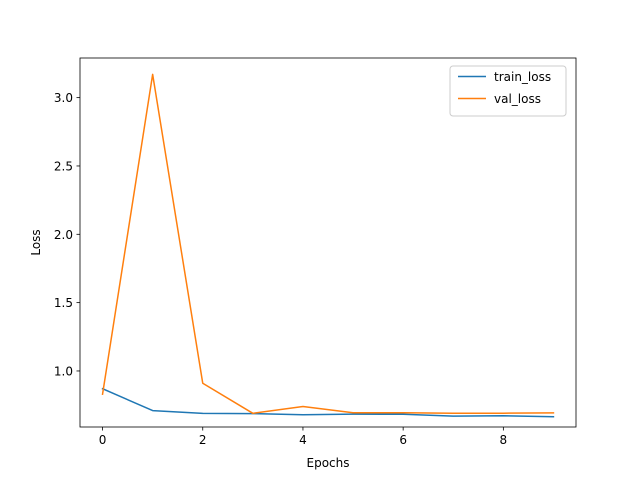 The height and width of the screenshot is (480, 640). Describe the element at coordinates (328, 402) in the screenshot. I see `series-line-train-loss` at that location.